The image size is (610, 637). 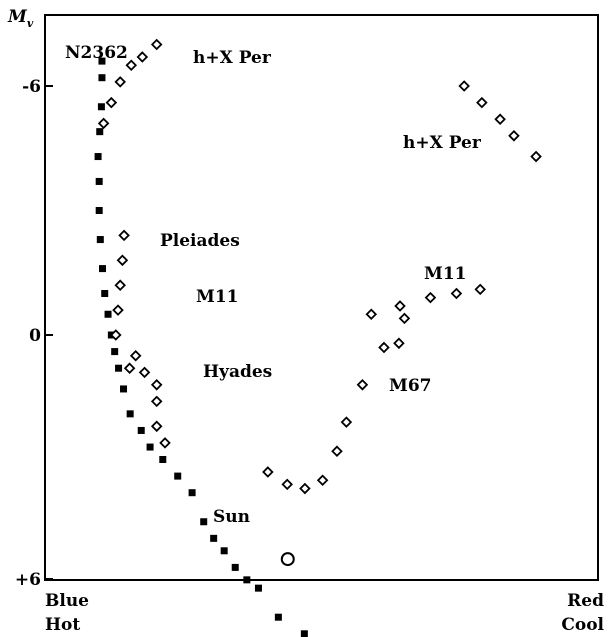 I want to click on y-axis-label: Mv, so click(x=20, y=18).